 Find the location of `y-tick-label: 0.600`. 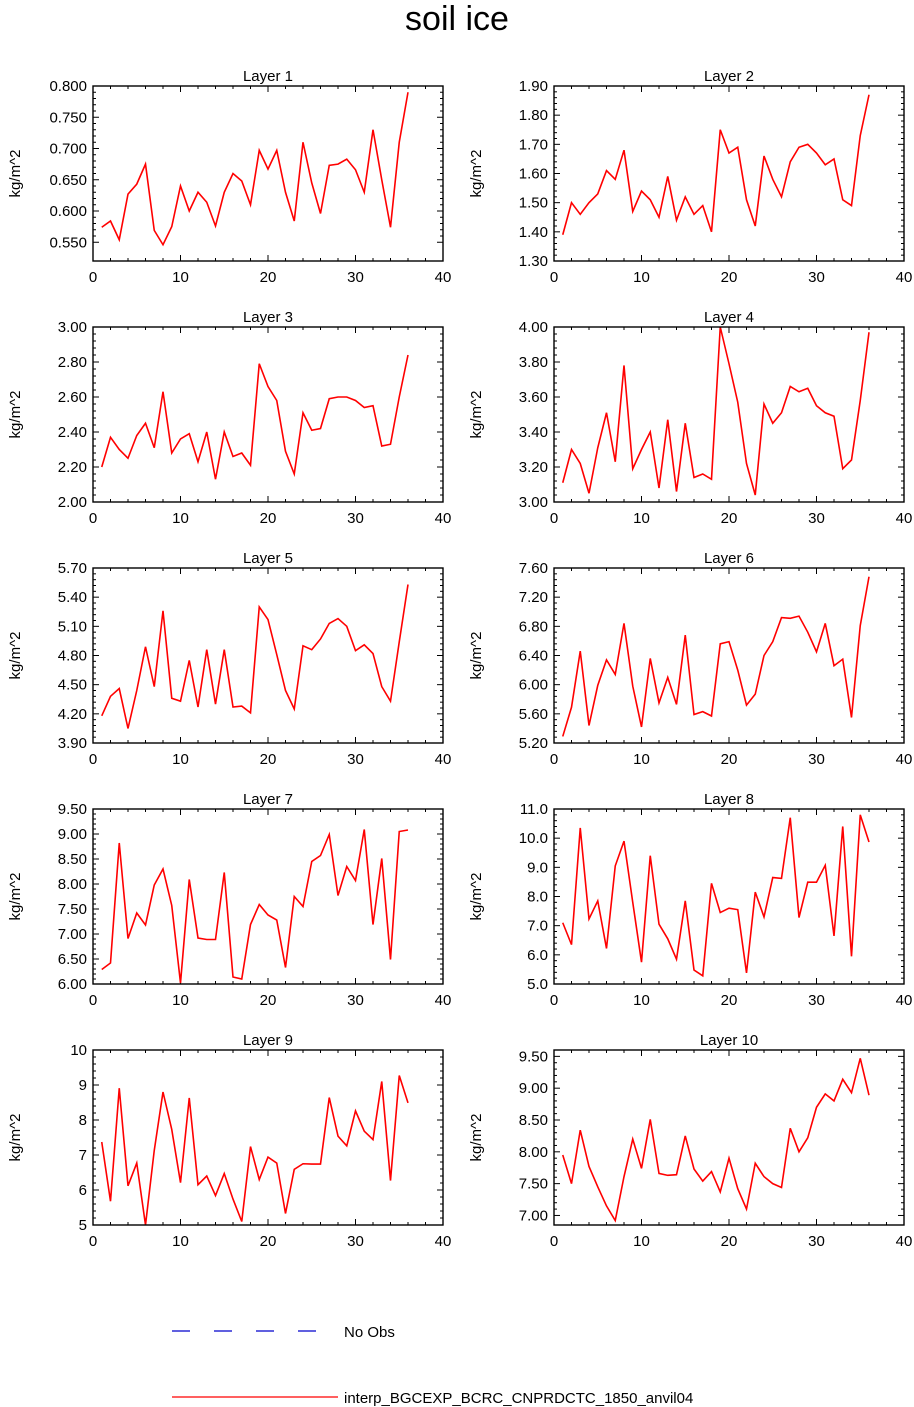

y-tick-label: 0.600 is located at coordinates (68, 211).